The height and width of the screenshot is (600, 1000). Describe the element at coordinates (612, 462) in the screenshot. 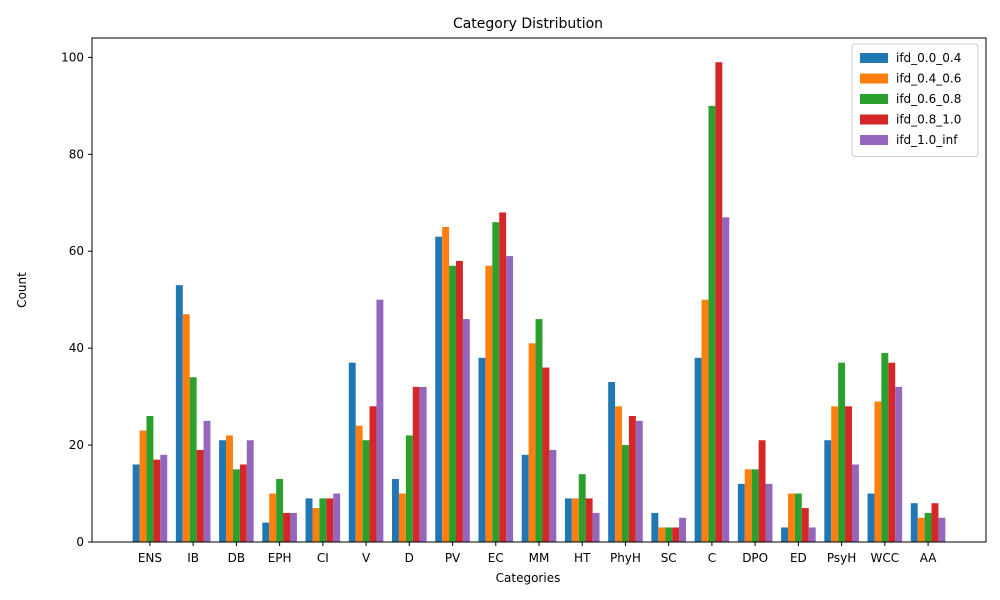

I see `bar-PhyH-ifd_0.0_0.4` at that location.